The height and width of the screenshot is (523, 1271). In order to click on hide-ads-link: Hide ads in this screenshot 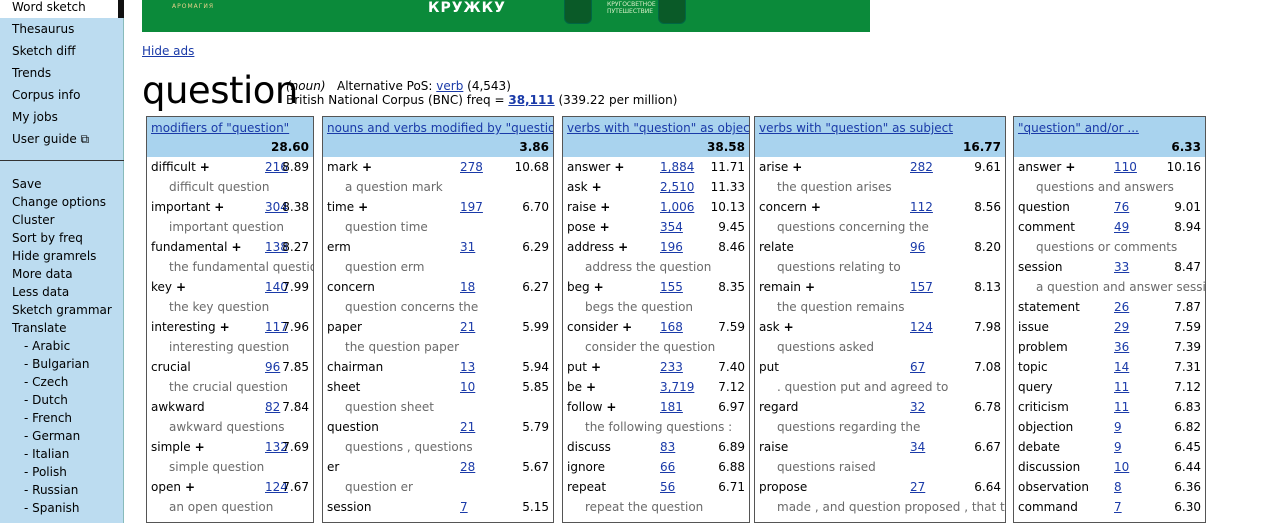, I will do `click(168, 51)`.